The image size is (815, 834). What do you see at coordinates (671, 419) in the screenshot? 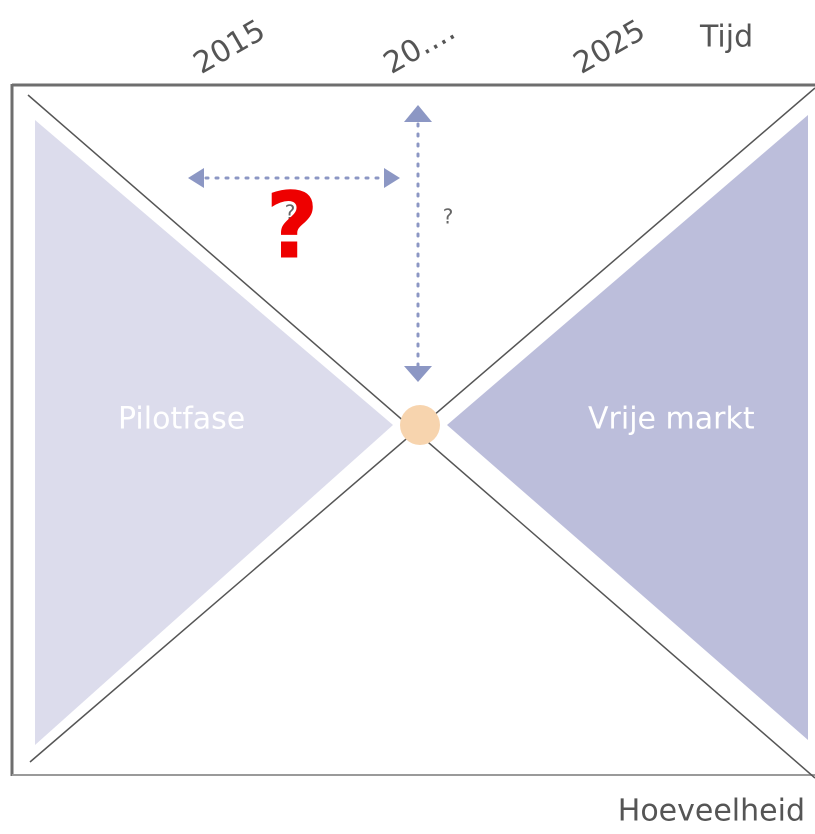
I see `region-label: Vrije markt` at bounding box center [671, 419].